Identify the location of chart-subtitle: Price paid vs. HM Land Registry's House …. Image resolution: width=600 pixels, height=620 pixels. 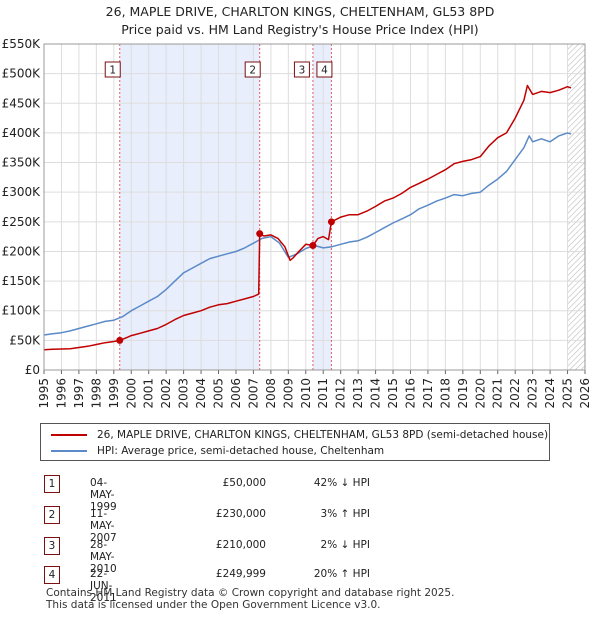
(299, 29).